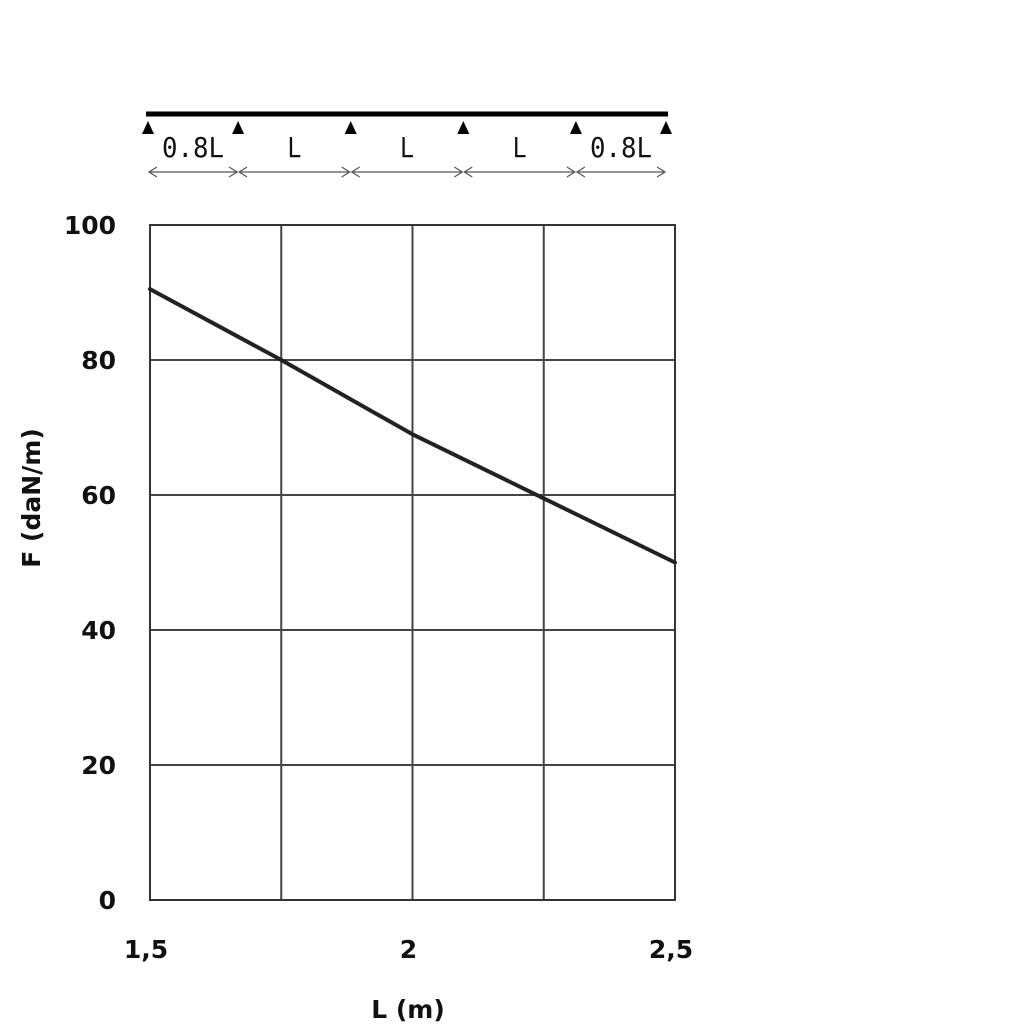 The height and width of the screenshot is (1024, 1024). I want to click on series-line, so click(412, 426).